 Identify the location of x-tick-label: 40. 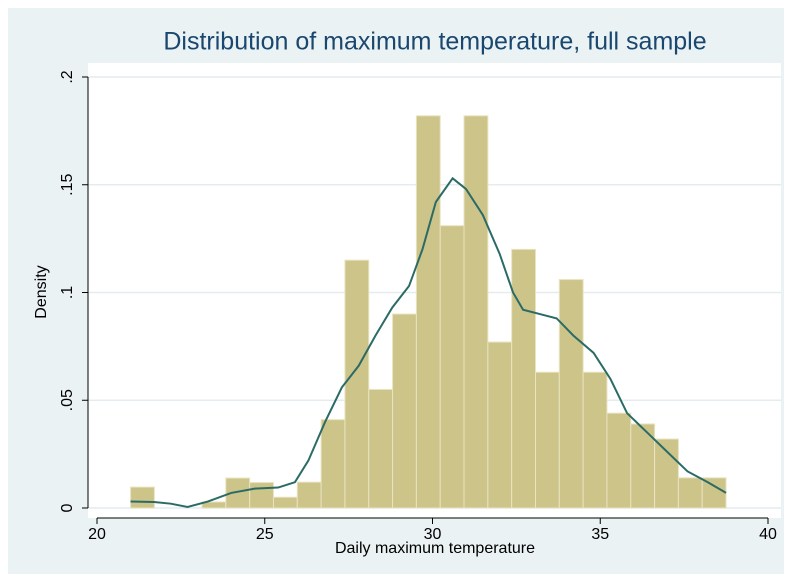
(768, 534).